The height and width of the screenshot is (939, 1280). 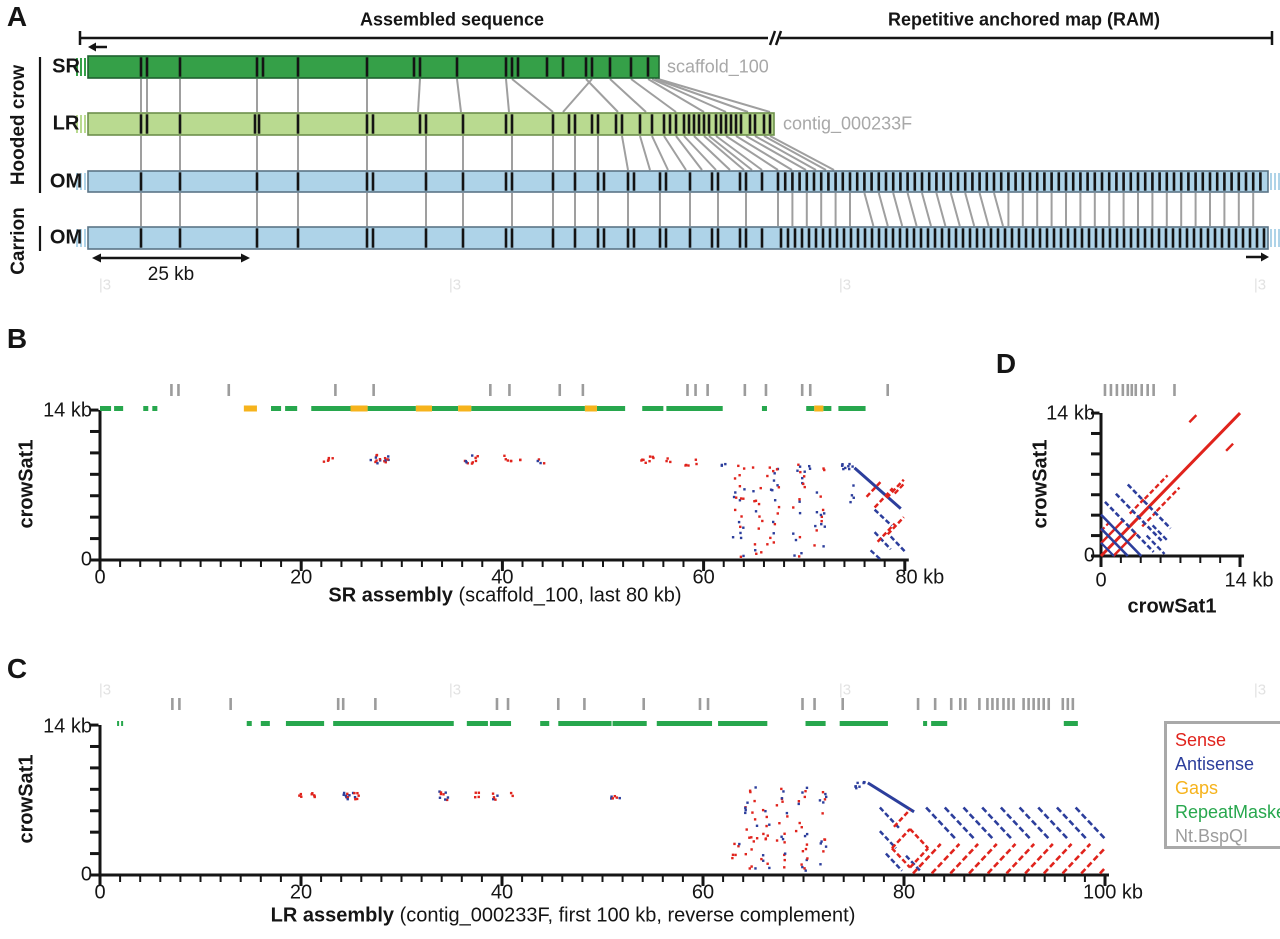 What do you see at coordinates (848, 123) in the screenshot?
I see `contig-name-label: contig_000233F` at bounding box center [848, 123].